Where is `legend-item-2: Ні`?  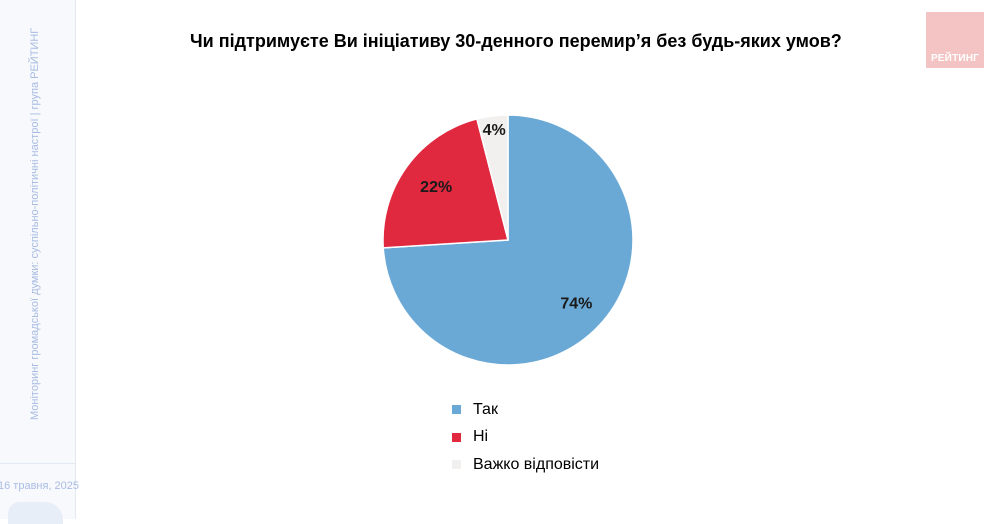 legend-item-2: Ні is located at coordinates (525, 438).